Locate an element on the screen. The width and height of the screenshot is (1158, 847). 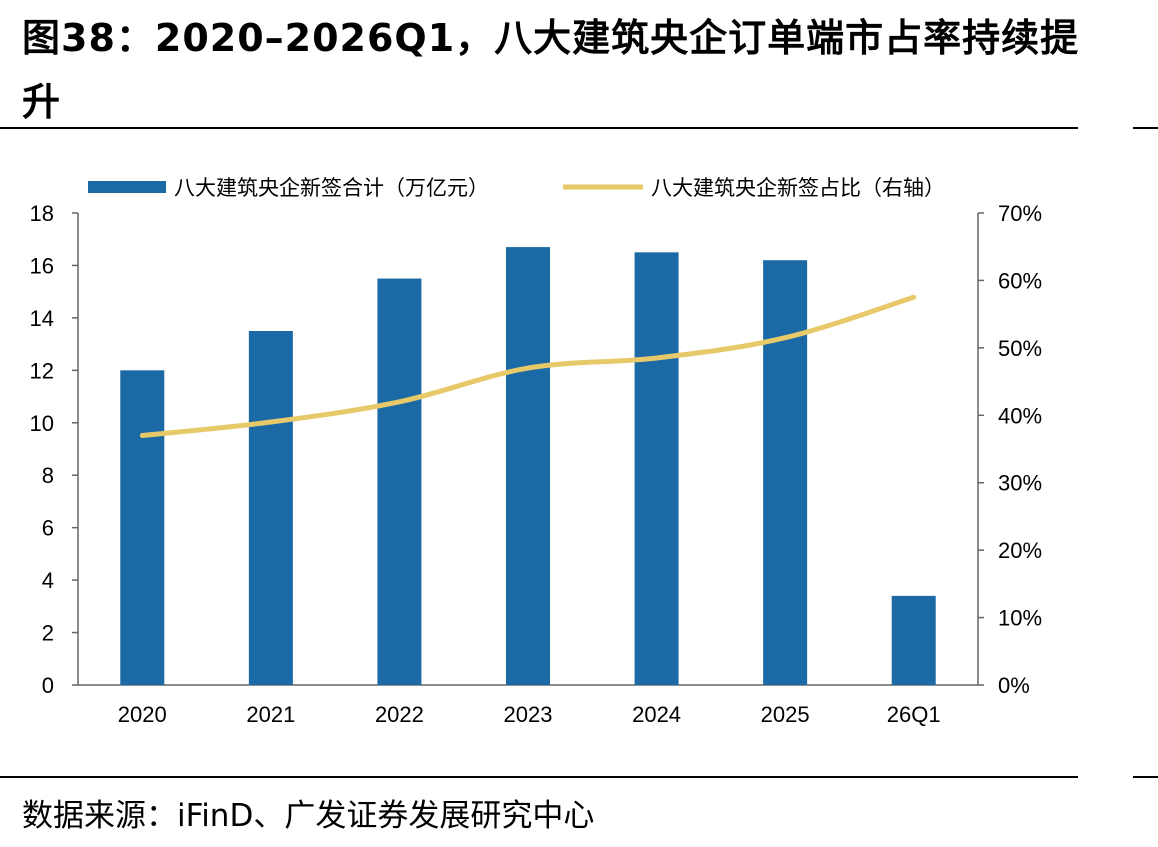
x-tick-label: 2024 is located at coordinates (656, 714).